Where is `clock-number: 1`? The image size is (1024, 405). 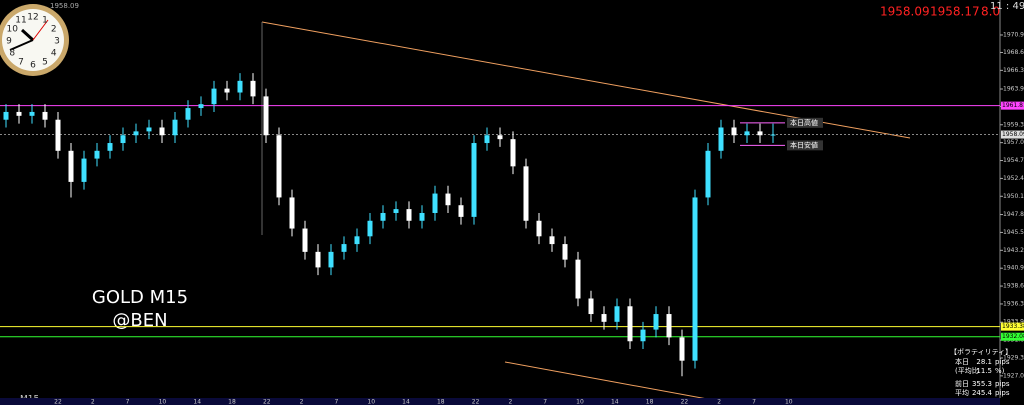
clock-number: 1 is located at coordinates (45, 21).